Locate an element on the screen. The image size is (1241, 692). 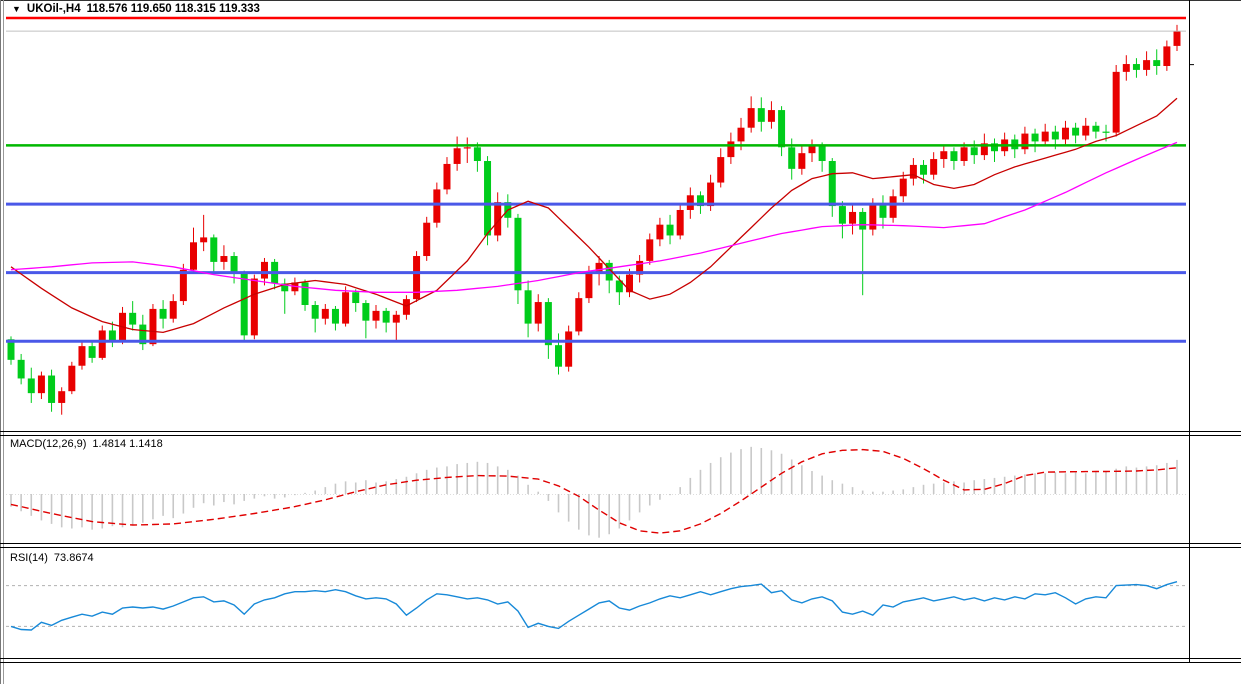
macd-indicator-label: MACD(12,26,9) 1.4814 1.1418 is located at coordinates (86, 444).